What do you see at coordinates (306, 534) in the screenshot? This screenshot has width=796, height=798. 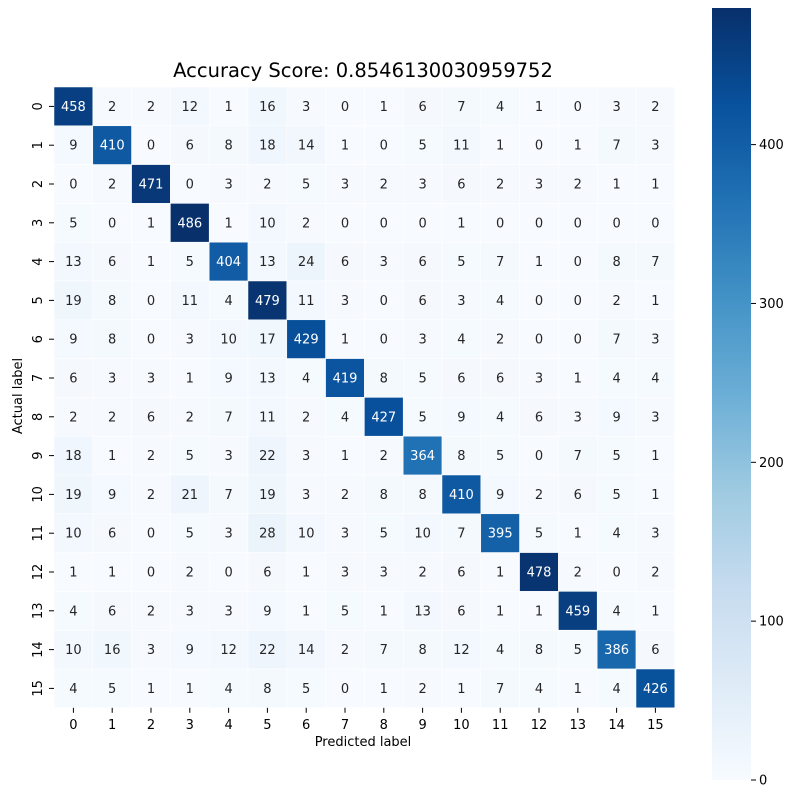 I see `cell-value-label: 10` at bounding box center [306, 534].